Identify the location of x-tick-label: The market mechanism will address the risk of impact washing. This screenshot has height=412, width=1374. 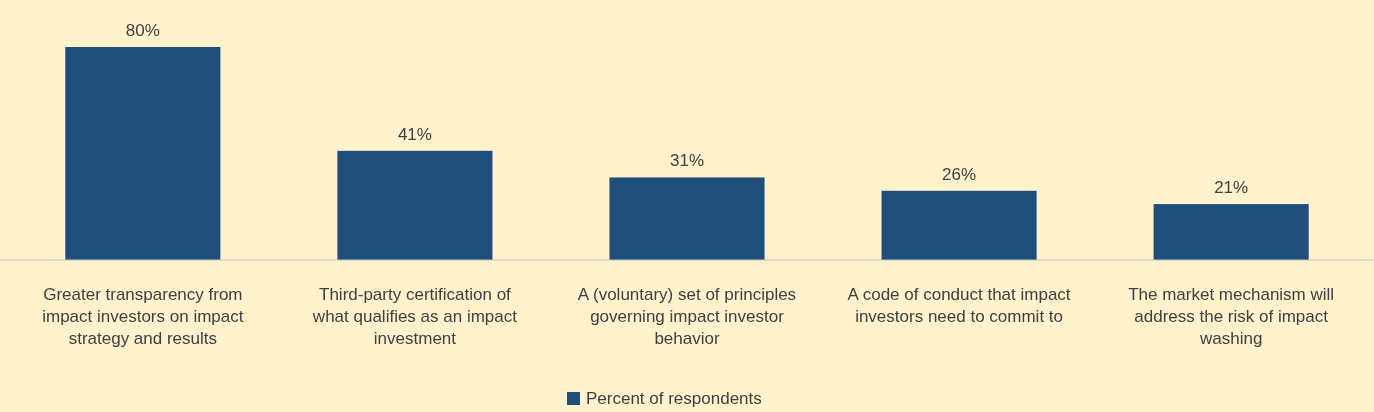
(1231, 316).